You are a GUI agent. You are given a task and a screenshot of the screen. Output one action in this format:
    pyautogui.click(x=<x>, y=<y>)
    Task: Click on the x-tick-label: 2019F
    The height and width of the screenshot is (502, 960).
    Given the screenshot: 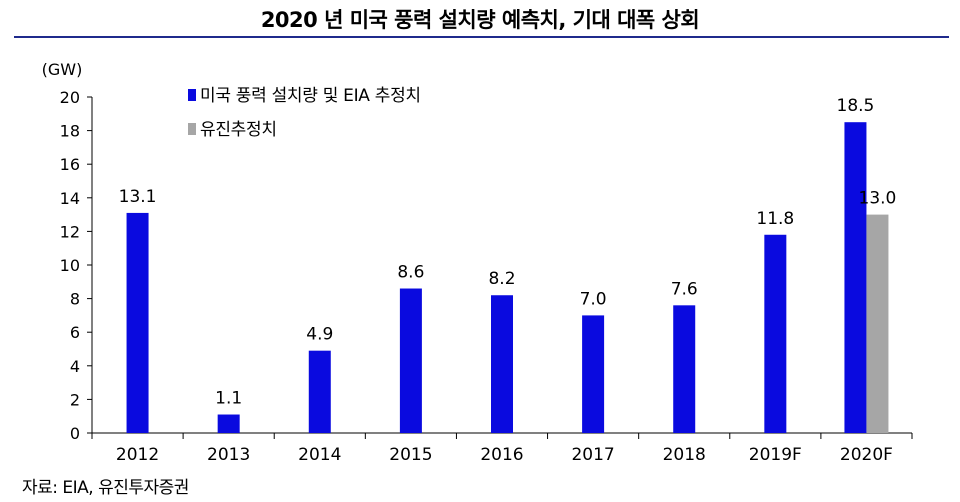 What is the action you would take?
    pyautogui.click(x=775, y=455)
    